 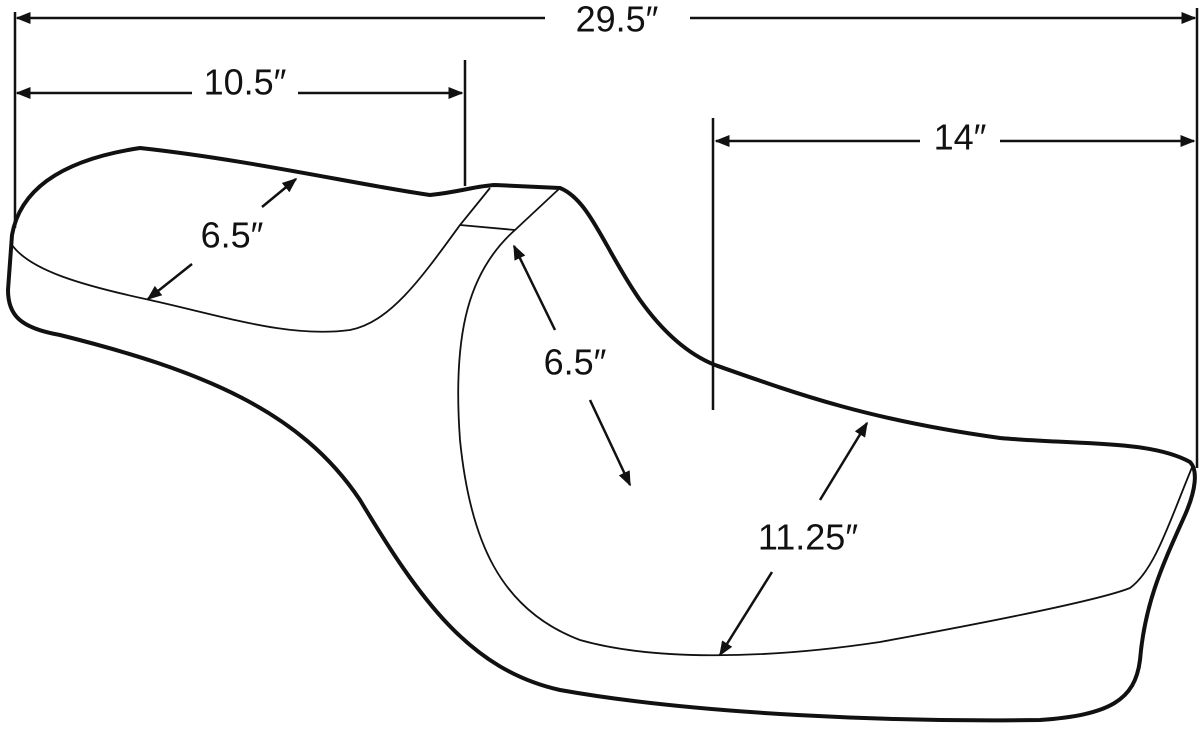 What do you see at coordinates (617, 20) in the screenshot?
I see `overall-length: 29.5″` at bounding box center [617, 20].